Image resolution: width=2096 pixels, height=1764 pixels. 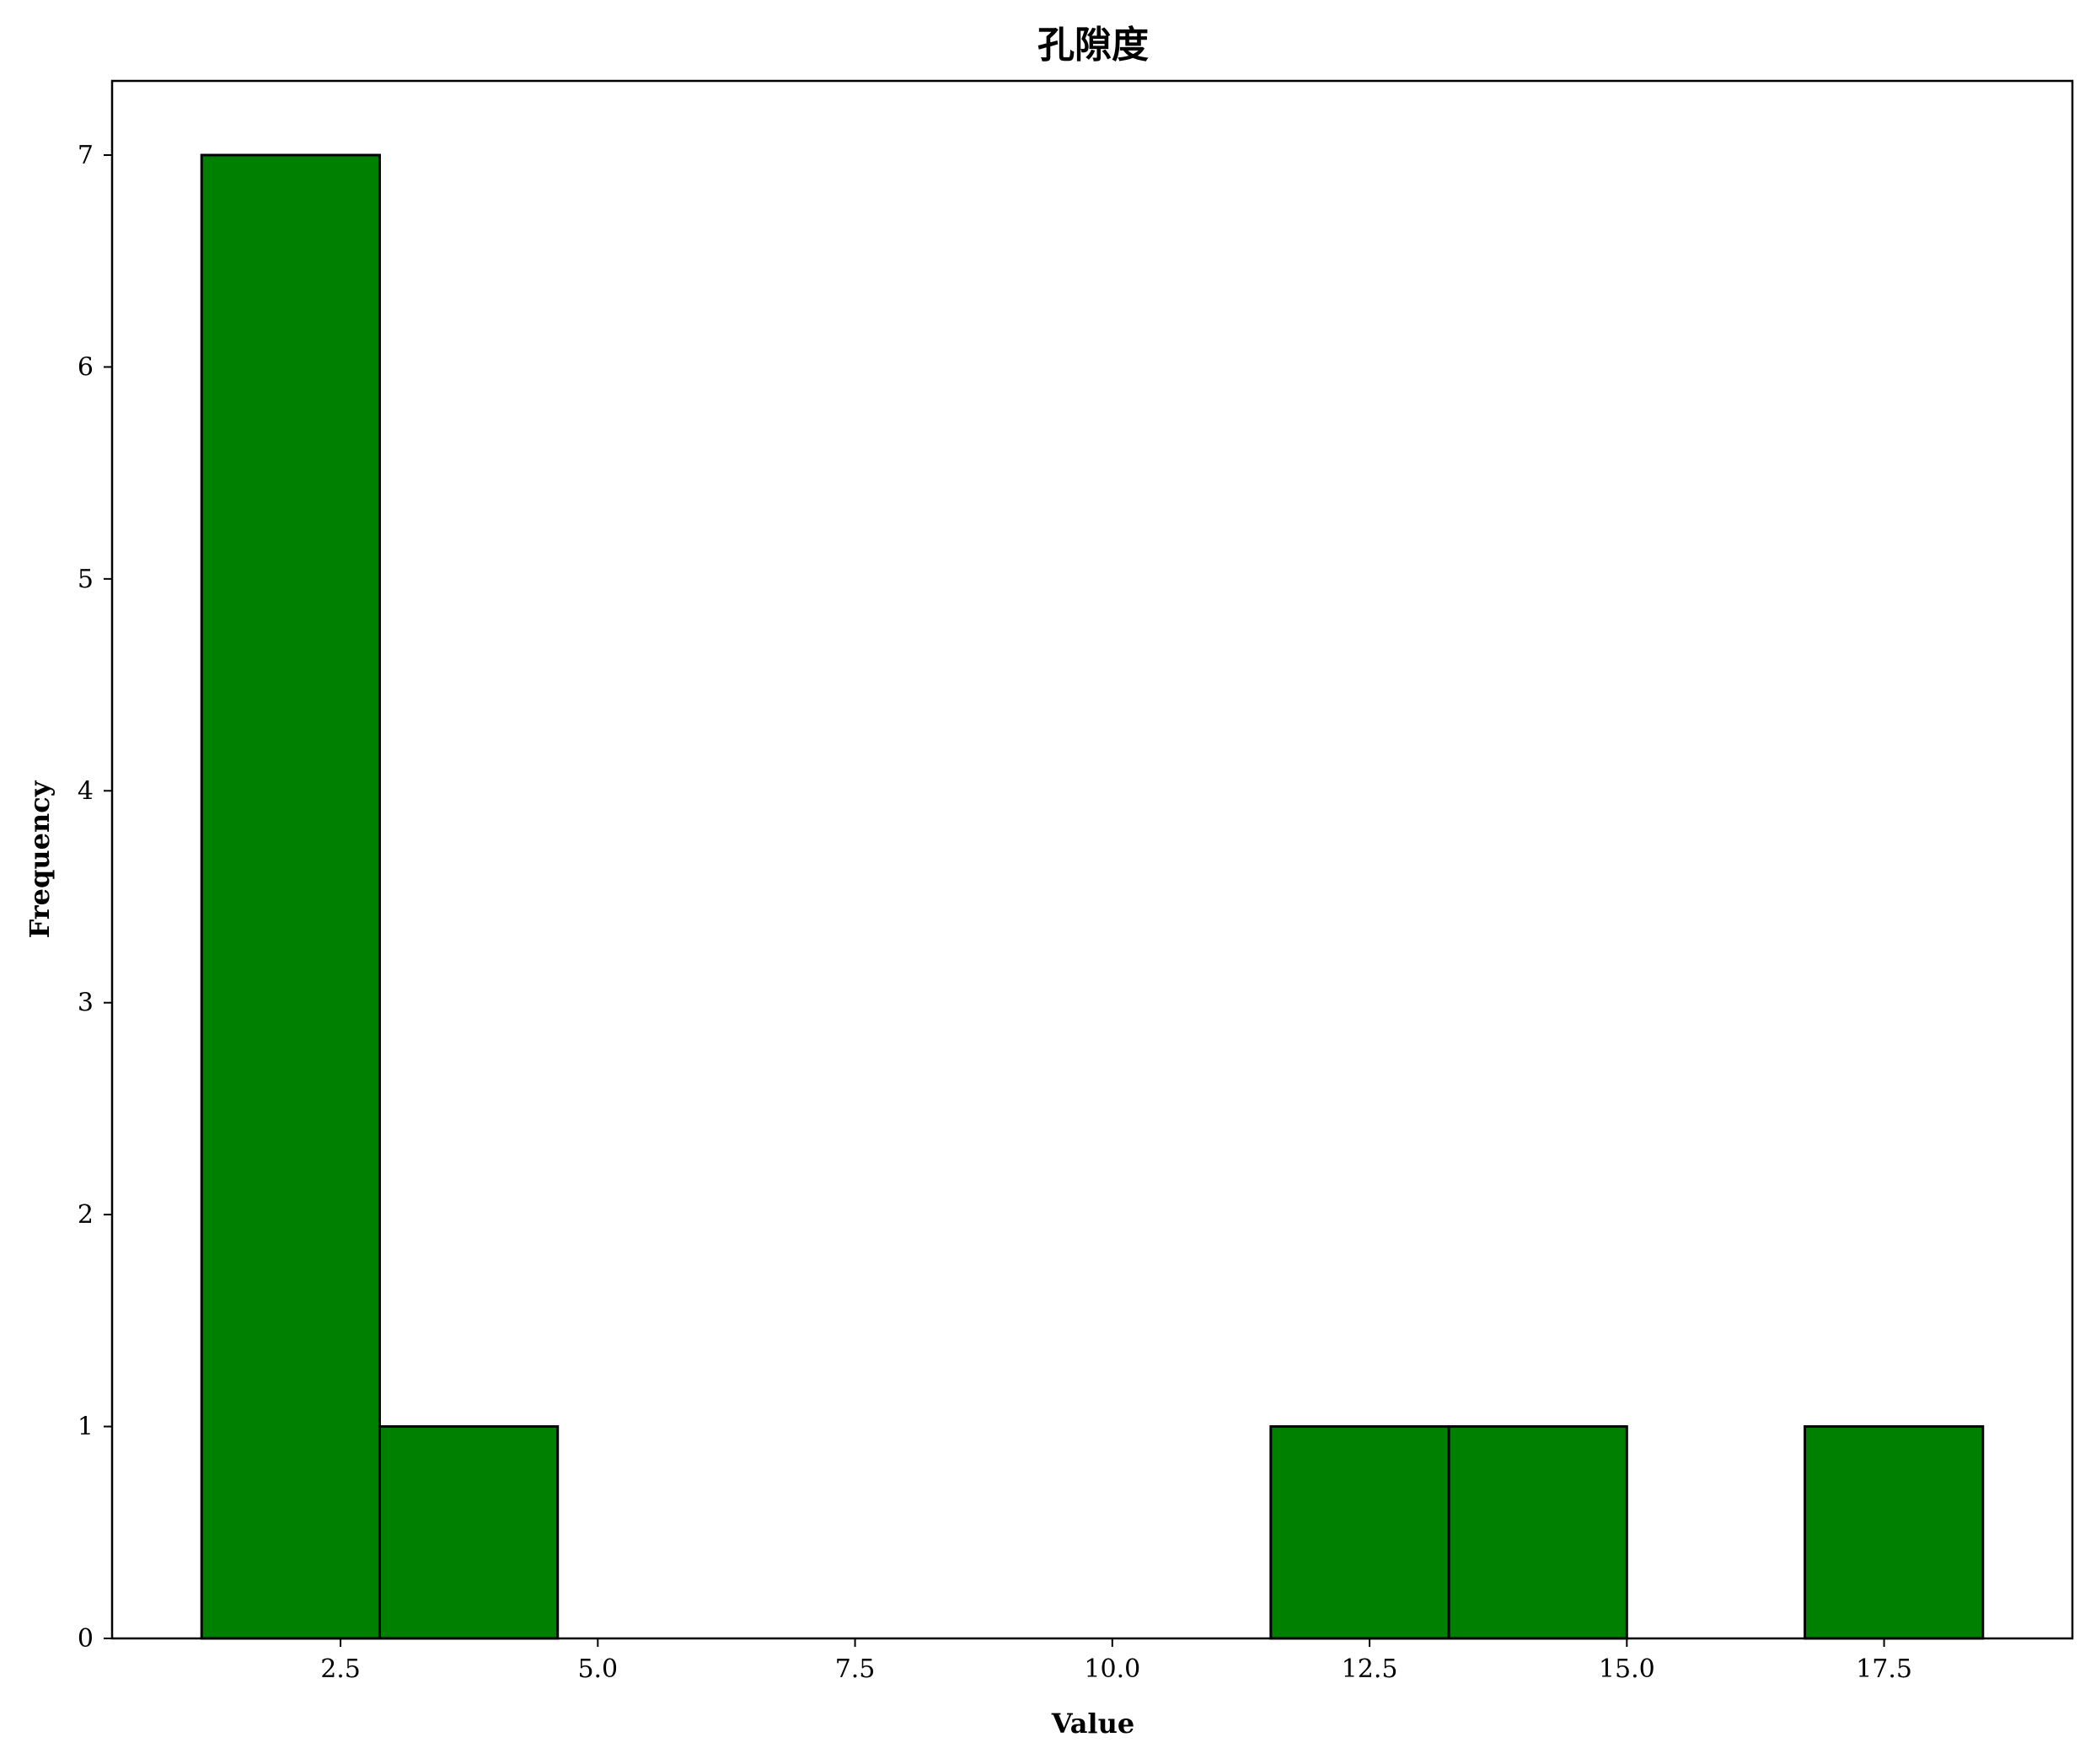 I want to click on x-tick-label: 2.5, so click(x=341, y=1669).